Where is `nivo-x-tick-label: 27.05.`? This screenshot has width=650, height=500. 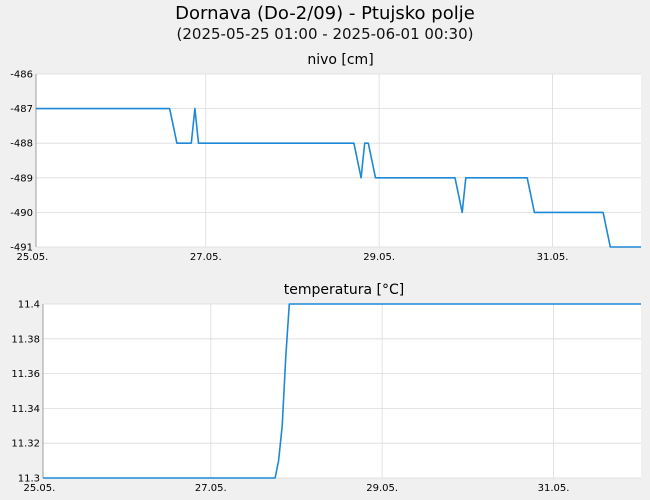
nivo-x-tick-label: 27.05. is located at coordinates (206, 257).